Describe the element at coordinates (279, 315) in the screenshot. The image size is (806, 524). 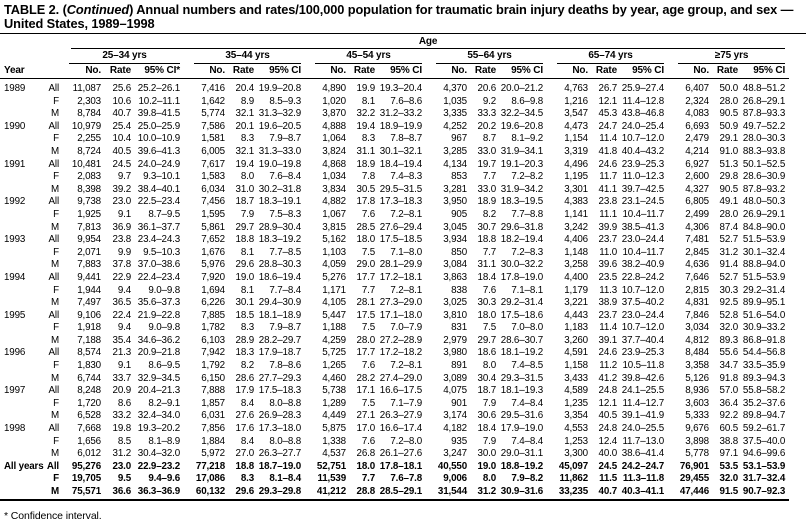
I see `ci-cell: 18.1–18.9` at that location.